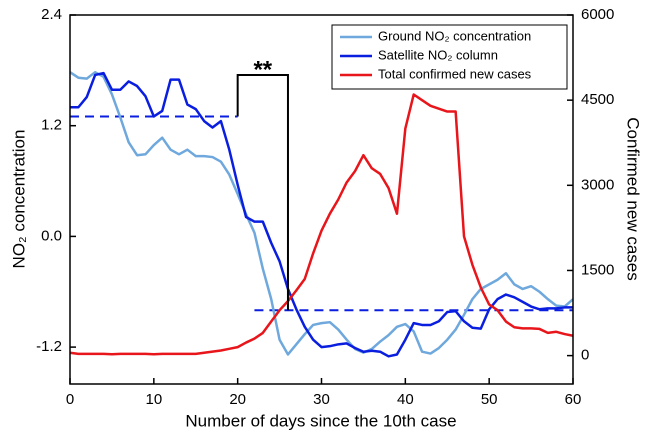  I want to click on x-tick-label: 10, so click(153, 399).